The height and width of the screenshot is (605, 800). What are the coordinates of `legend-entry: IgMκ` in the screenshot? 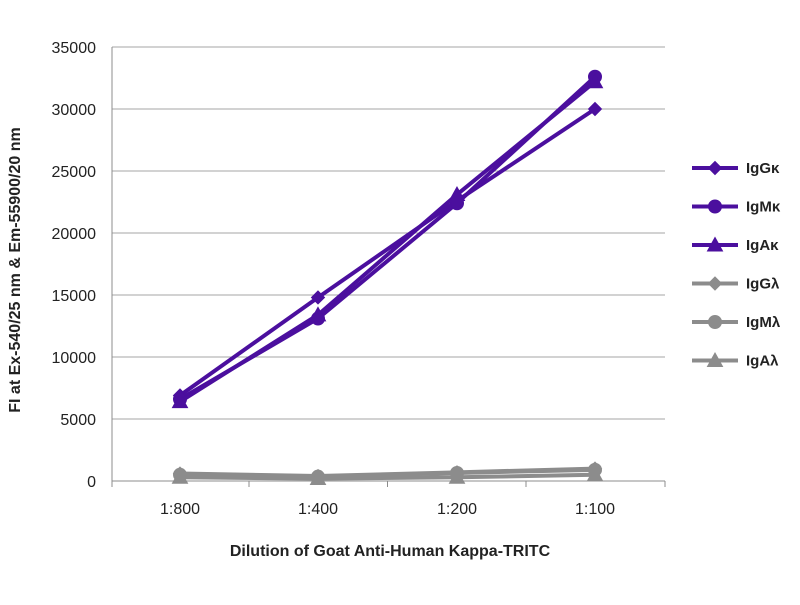 It's located at (736, 207).